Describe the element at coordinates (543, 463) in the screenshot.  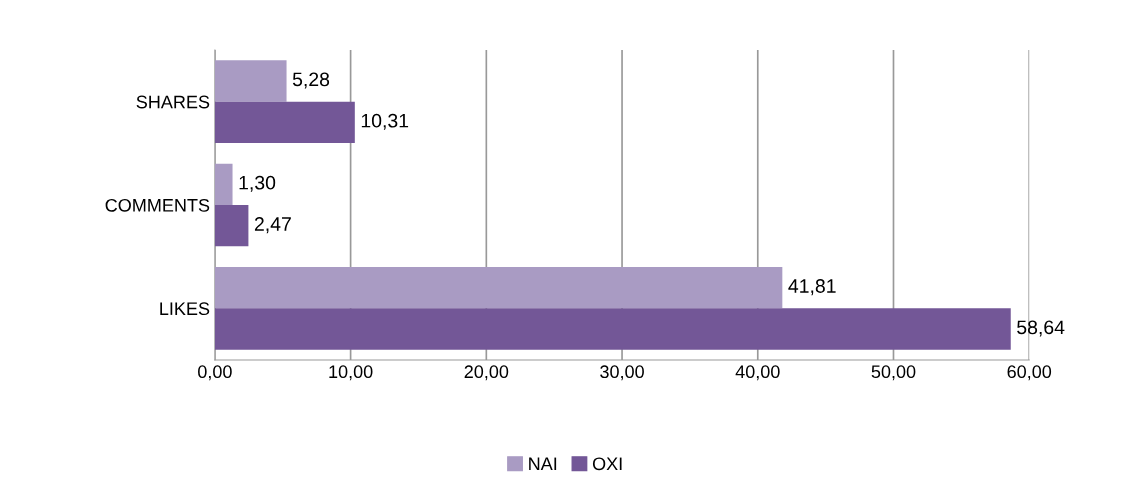
I see `legend-label: NAI` at that location.